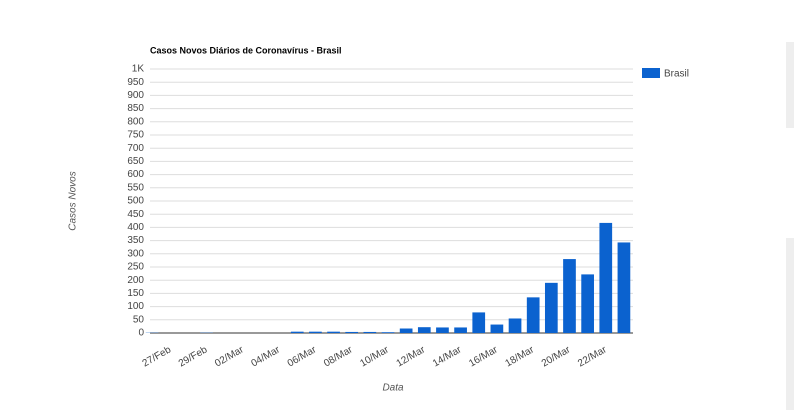 The height and width of the screenshot is (410, 810). What do you see at coordinates (141, 333) in the screenshot?
I see `y-tick-label: 0` at bounding box center [141, 333].